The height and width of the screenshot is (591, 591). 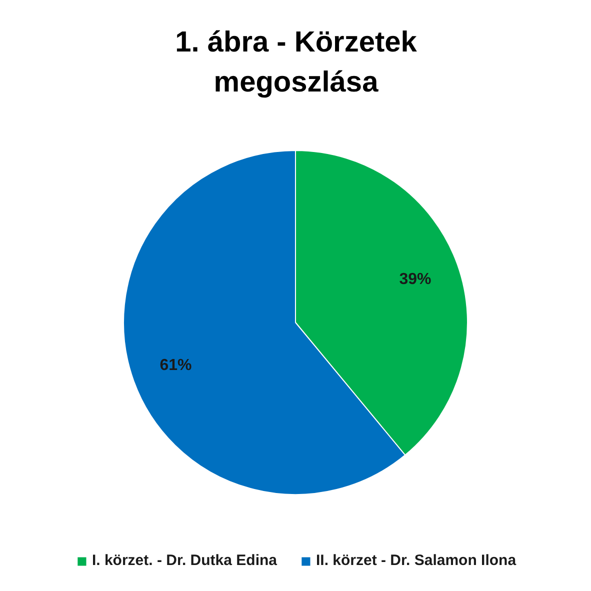 What do you see at coordinates (176, 365) in the screenshot?
I see `data-label: 61%` at bounding box center [176, 365].